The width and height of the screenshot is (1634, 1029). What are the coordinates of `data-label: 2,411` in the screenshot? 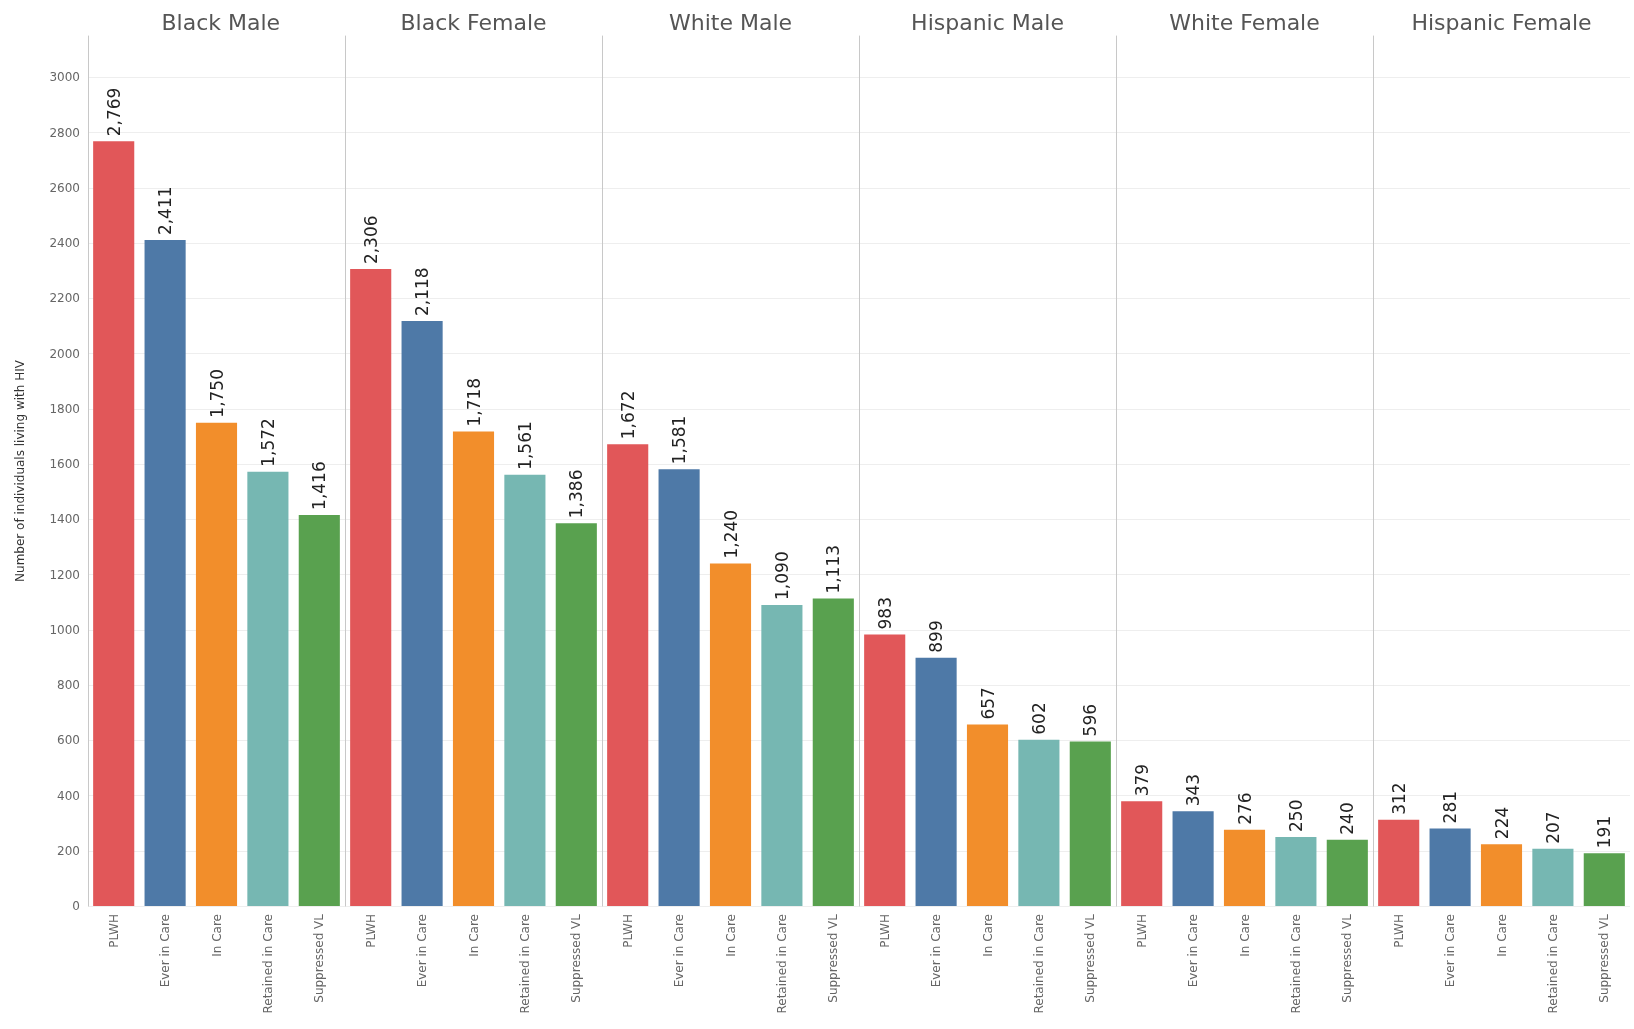 It's located at (165, 211).